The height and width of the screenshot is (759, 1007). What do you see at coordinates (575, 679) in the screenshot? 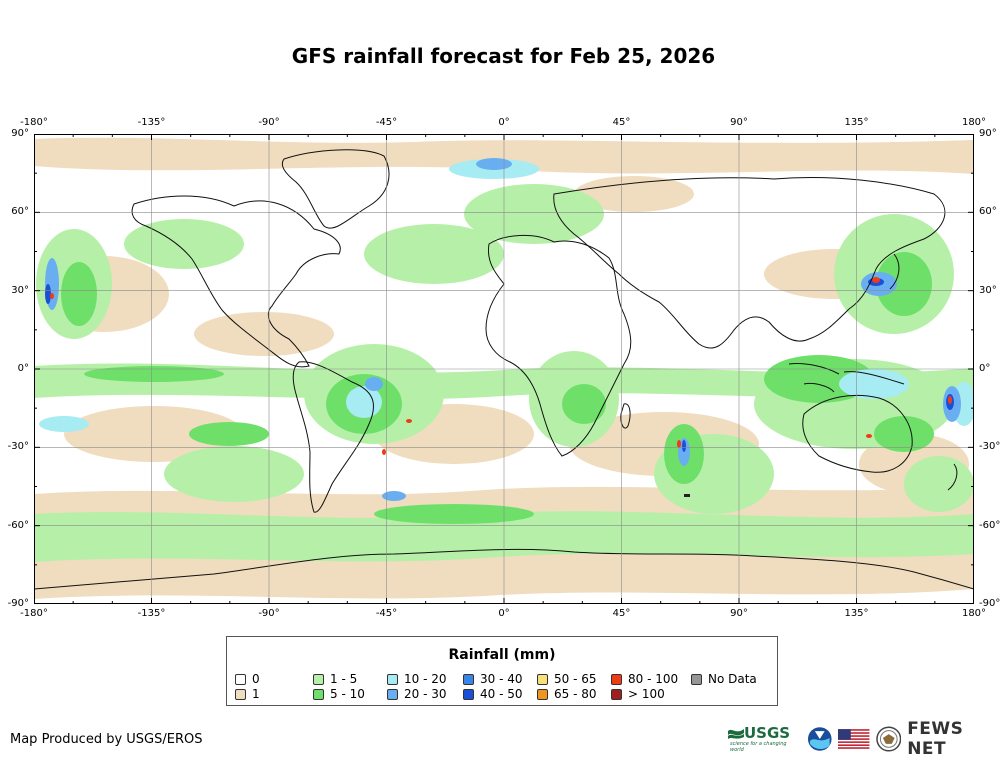
I see `legend-label: 50 - 65` at bounding box center [575, 679].